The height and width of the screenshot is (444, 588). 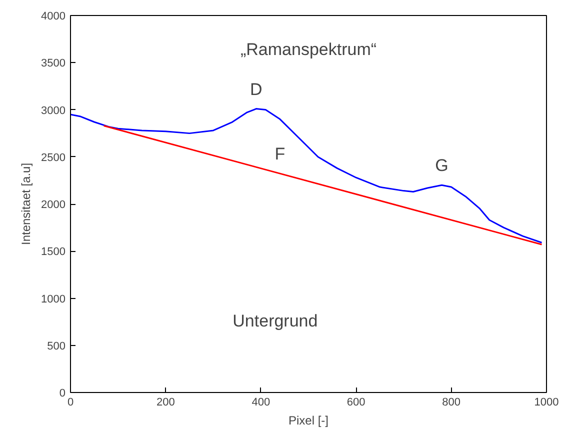 I want to click on y-tick-label: 3000, so click(x=53, y=110).